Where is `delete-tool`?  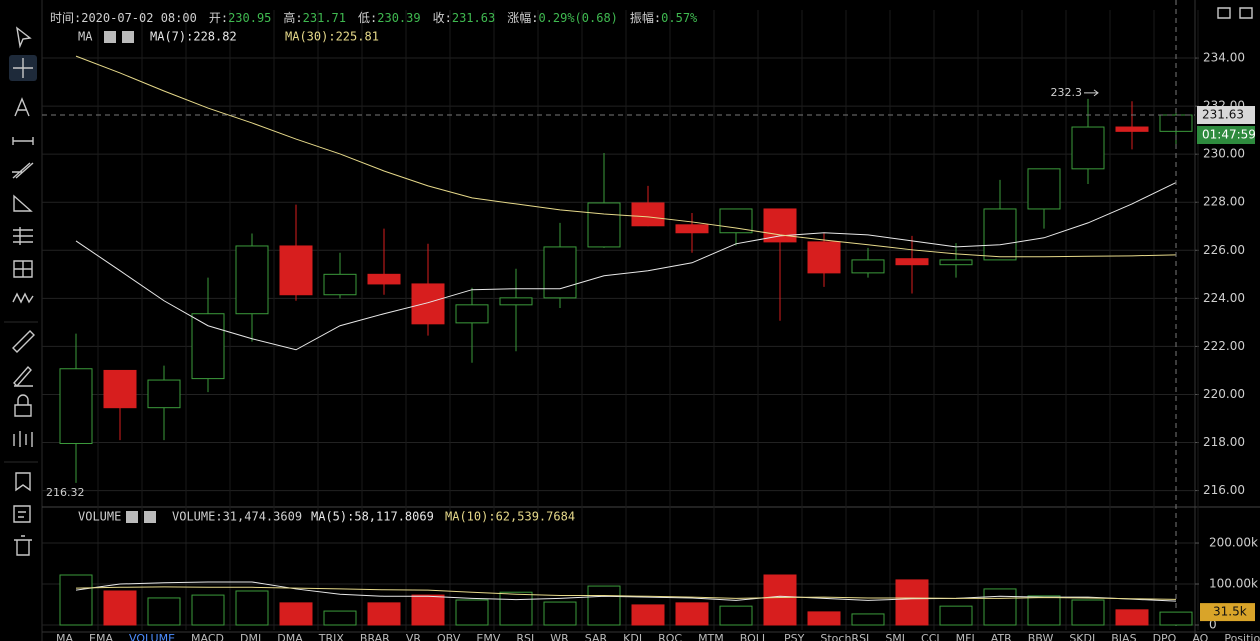
delete-tool is located at coordinates (23, 545).